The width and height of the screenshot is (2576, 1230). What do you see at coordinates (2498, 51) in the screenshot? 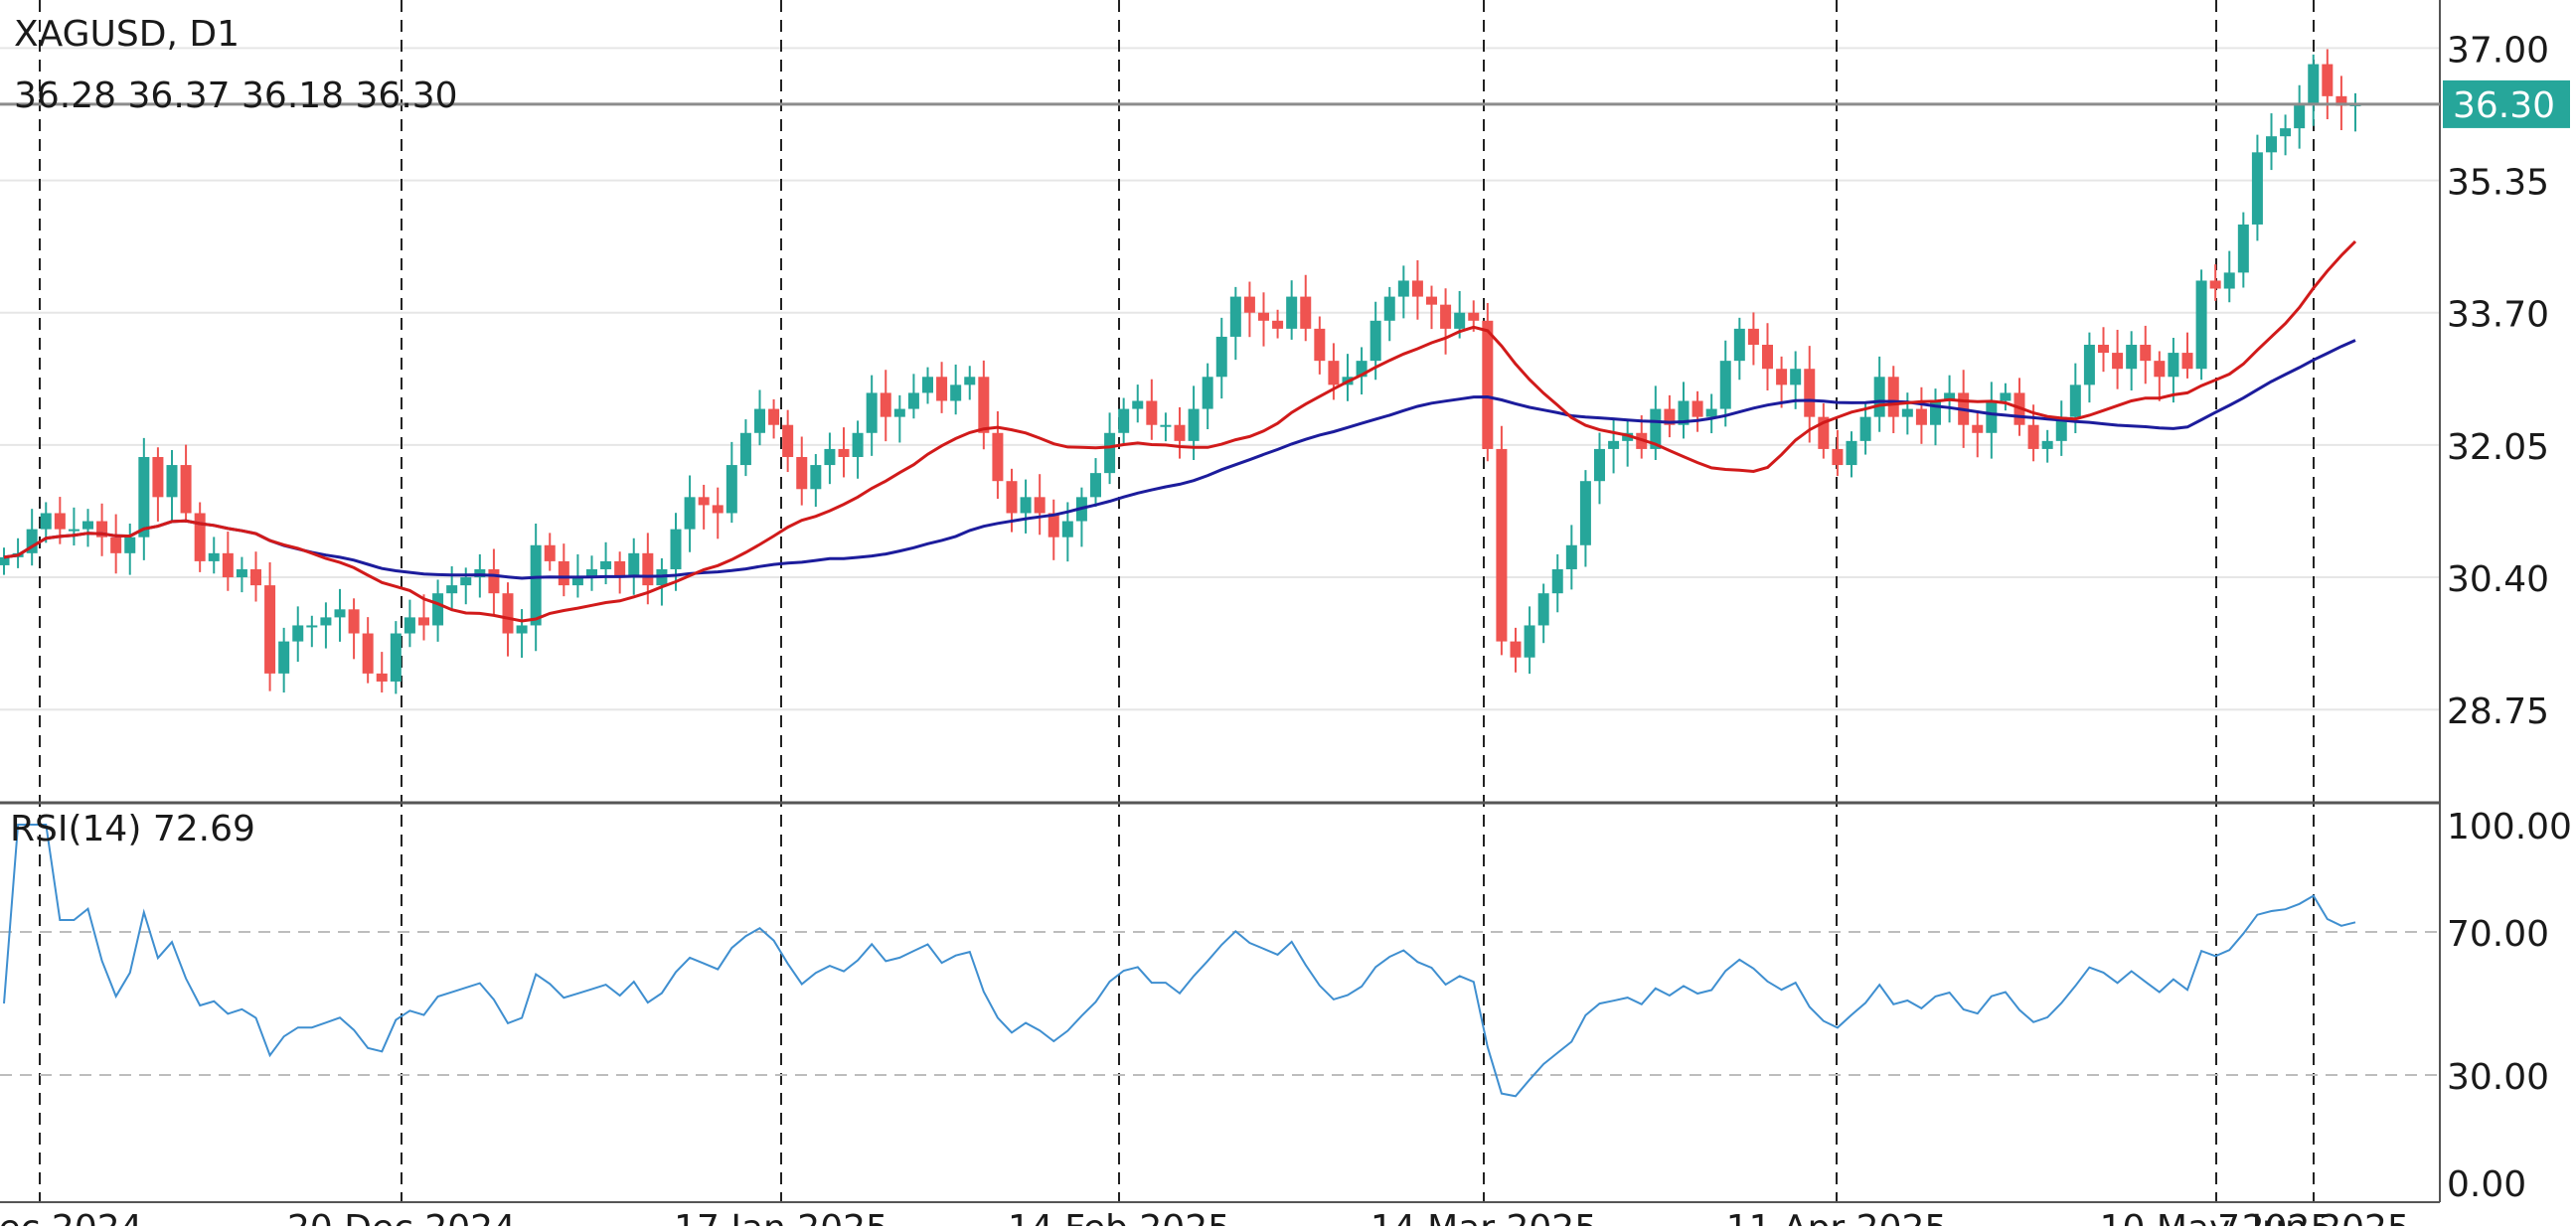
I see `price-tick-label: 37.00` at bounding box center [2498, 51].